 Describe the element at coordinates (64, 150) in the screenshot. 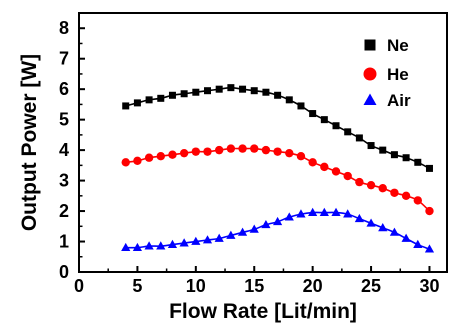

I see `y-tick-label: 4` at that location.